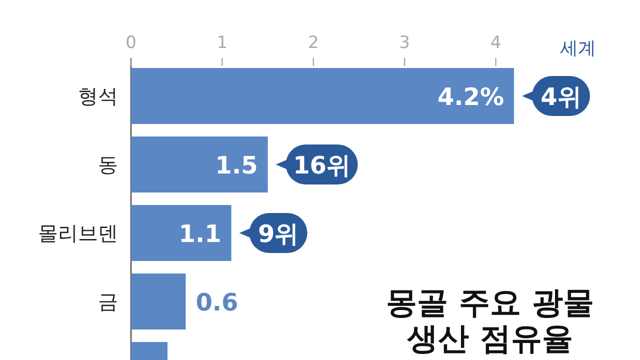 The width and height of the screenshot is (640, 360). Describe the element at coordinates (108, 302) in the screenshot. I see `y-tick-label: 금` at that location.